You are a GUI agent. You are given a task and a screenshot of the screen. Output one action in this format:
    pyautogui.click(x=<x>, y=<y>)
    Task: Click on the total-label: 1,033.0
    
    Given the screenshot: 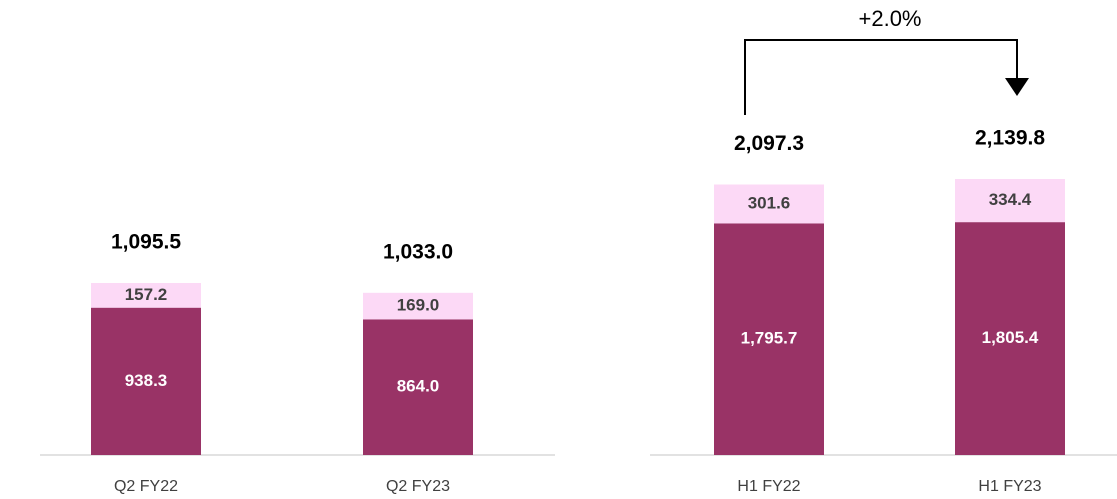 What is the action you would take?
    pyautogui.click(x=418, y=251)
    